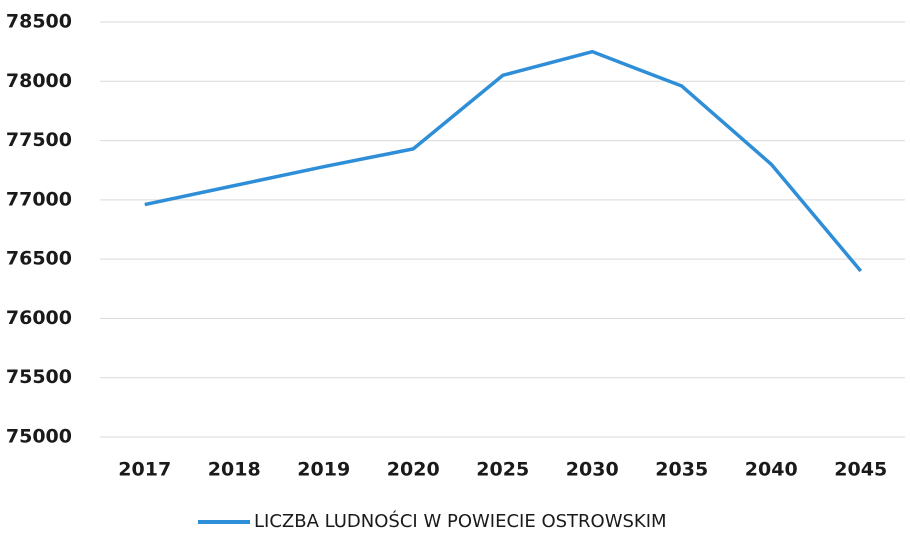  Describe the element at coordinates (860, 470) in the screenshot. I see `x-tick-label: 2045` at that location.